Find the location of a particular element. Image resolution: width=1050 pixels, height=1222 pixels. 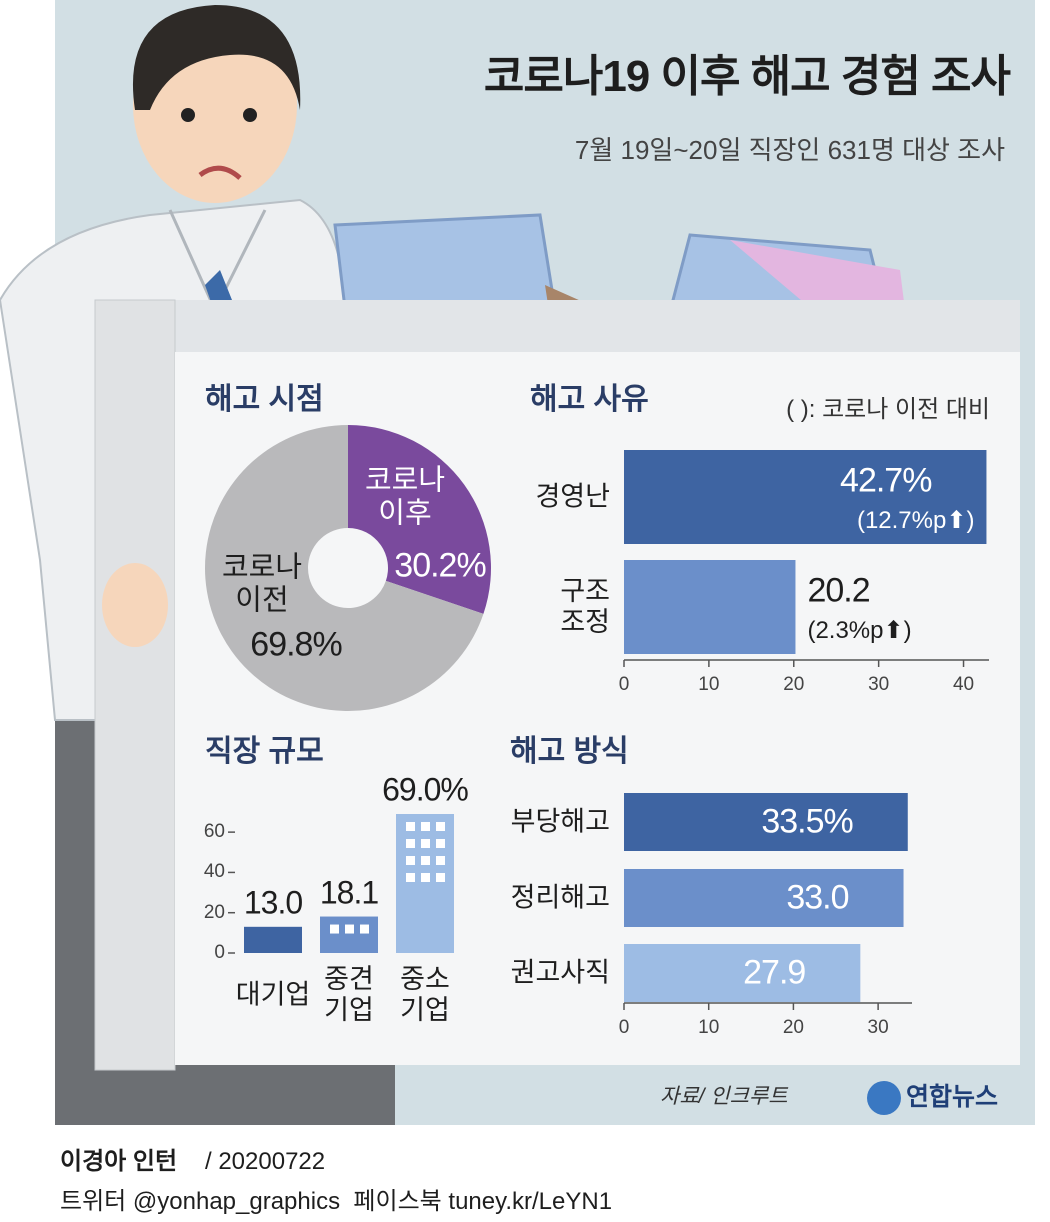

slice-label: 코로나 이전 is located at coordinates (262, 584).